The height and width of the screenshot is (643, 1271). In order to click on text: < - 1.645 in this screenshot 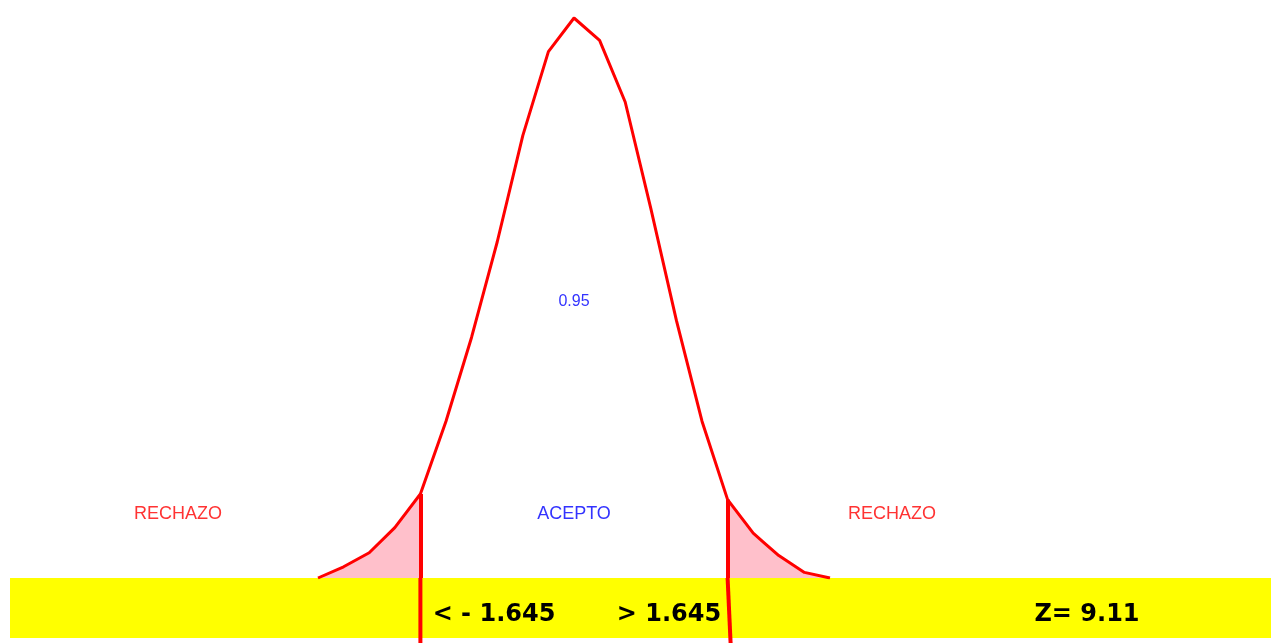, I will do `click(494, 613)`.